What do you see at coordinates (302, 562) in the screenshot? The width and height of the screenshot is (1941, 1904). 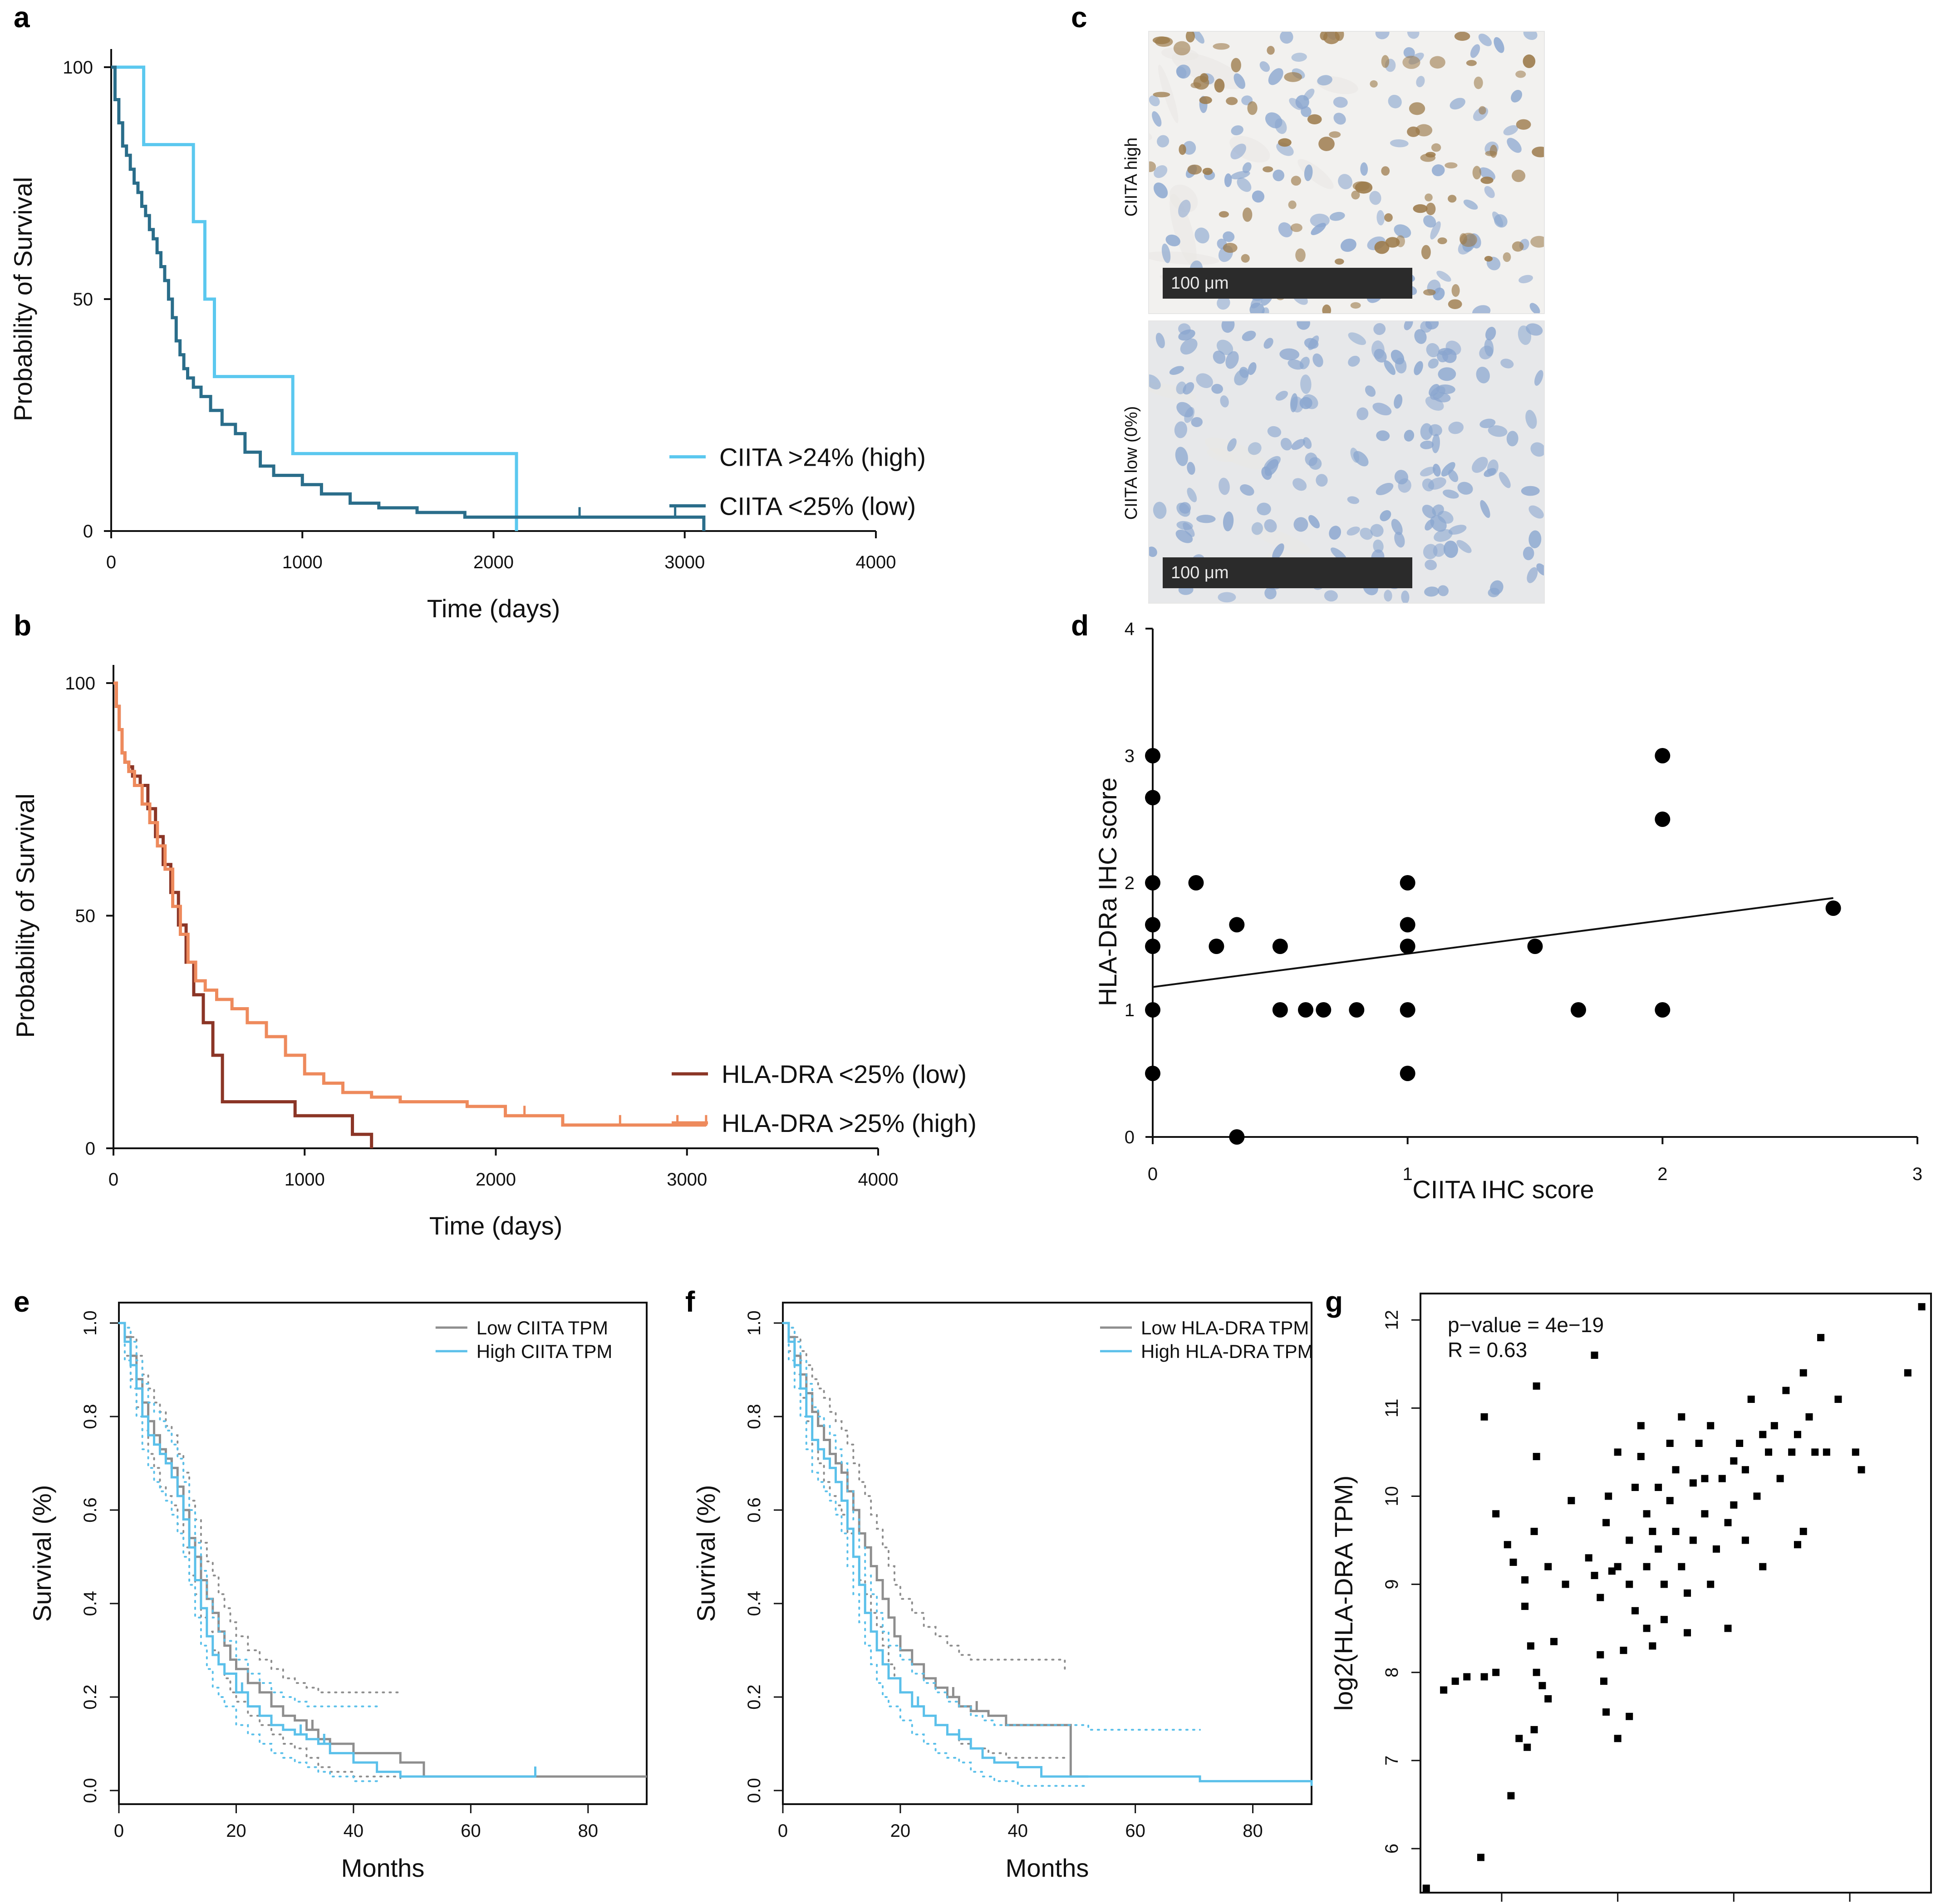 I see `x-tick-label: 1000` at bounding box center [302, 562].